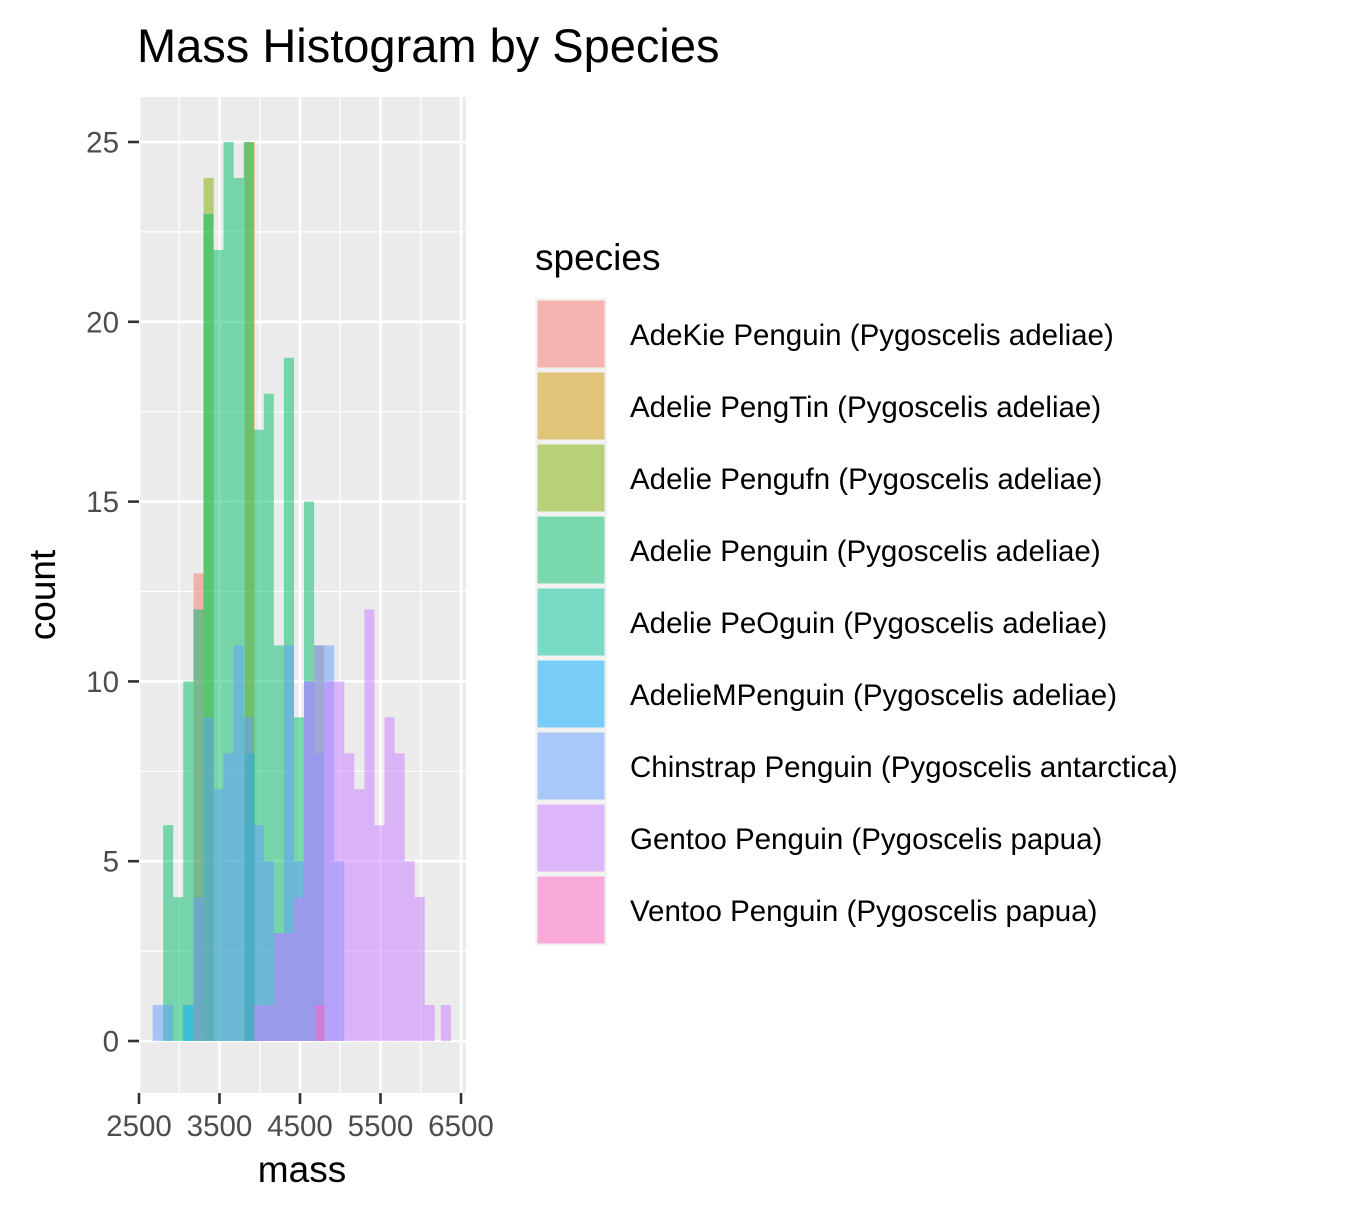  I want to click on x-tick-label: 4500, so click(300, 1126).